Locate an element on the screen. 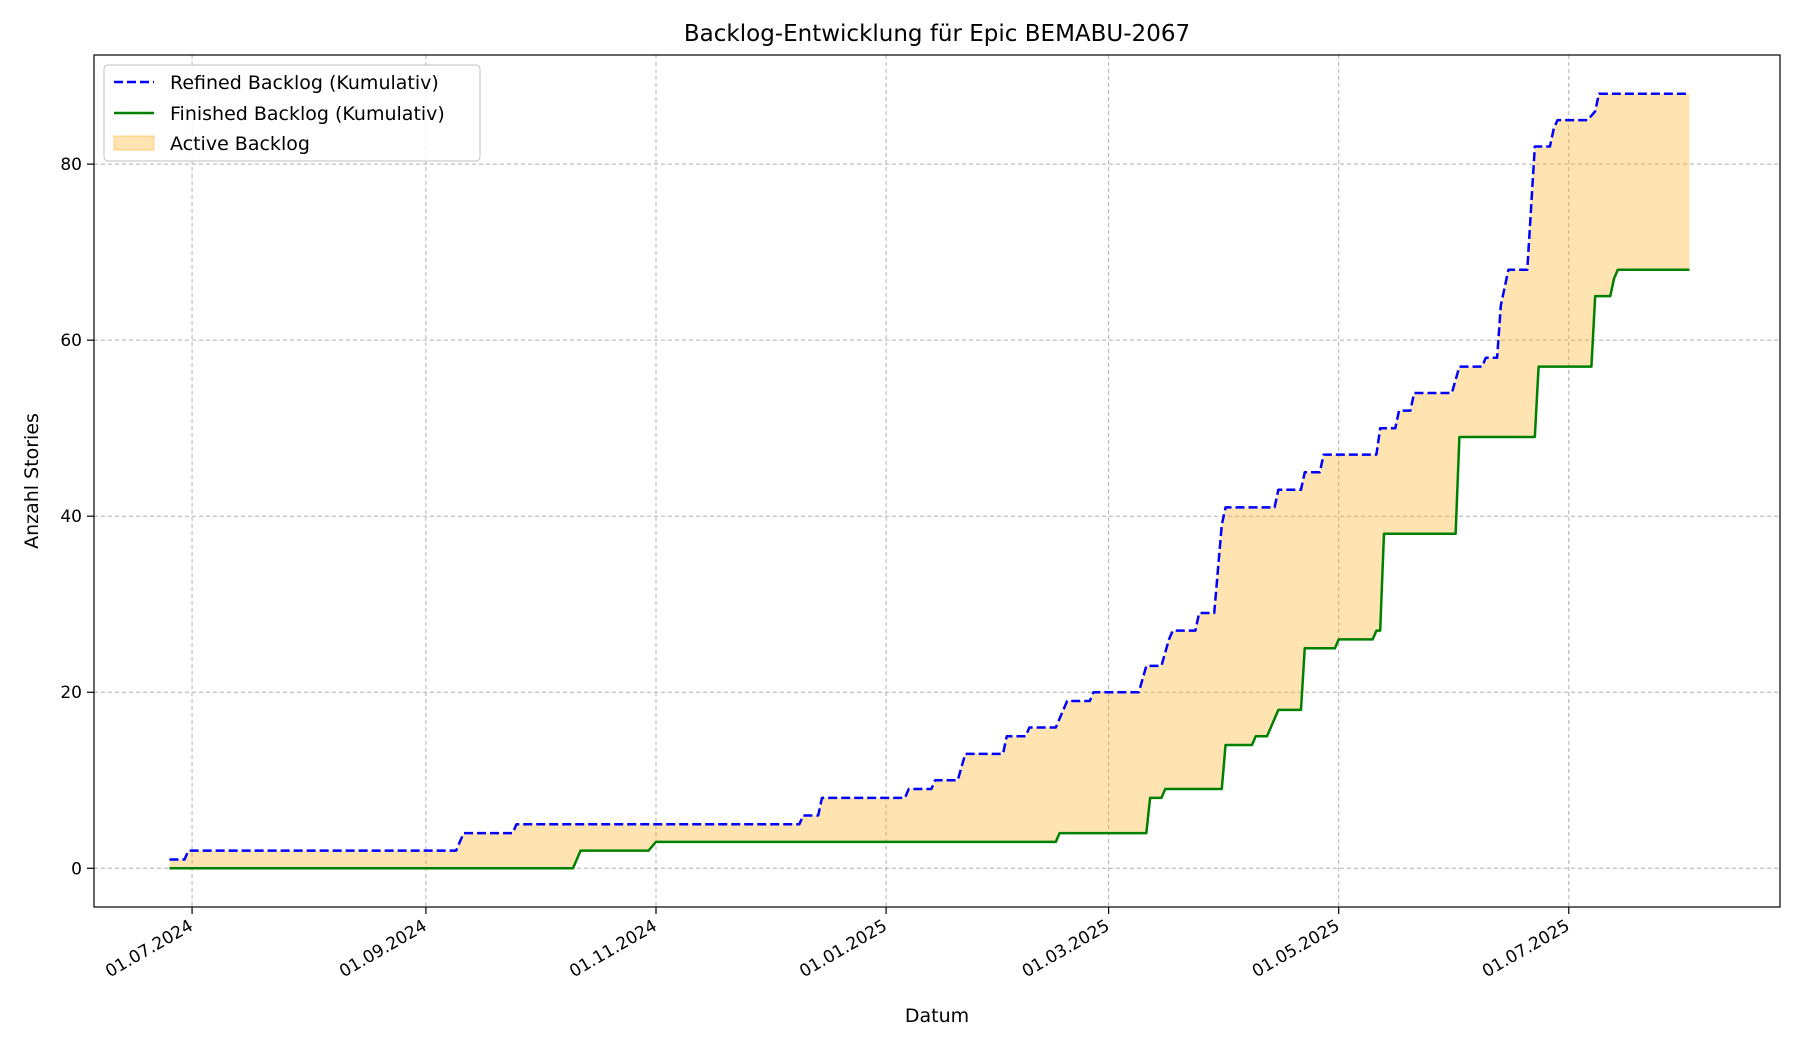 Image resolution: width=1800 pixels, height=1050 pixels. legend-label-active: Active Backlog is located at coordinates (240, 144).